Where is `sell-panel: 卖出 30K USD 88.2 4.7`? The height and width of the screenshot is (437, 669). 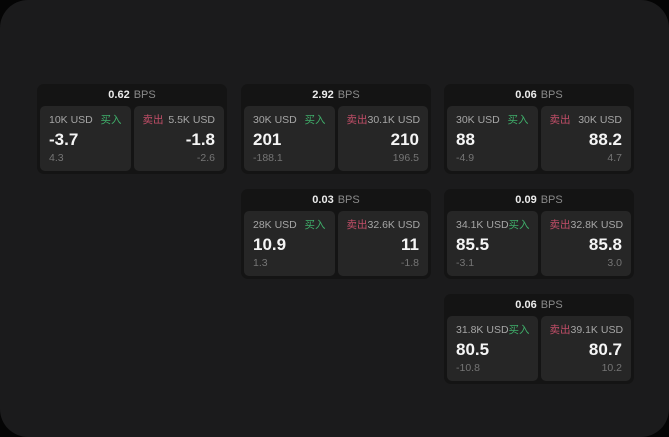
sell-panel: 卖出 30K USD 88.2 4.7 is located at coordinates (585, 138).